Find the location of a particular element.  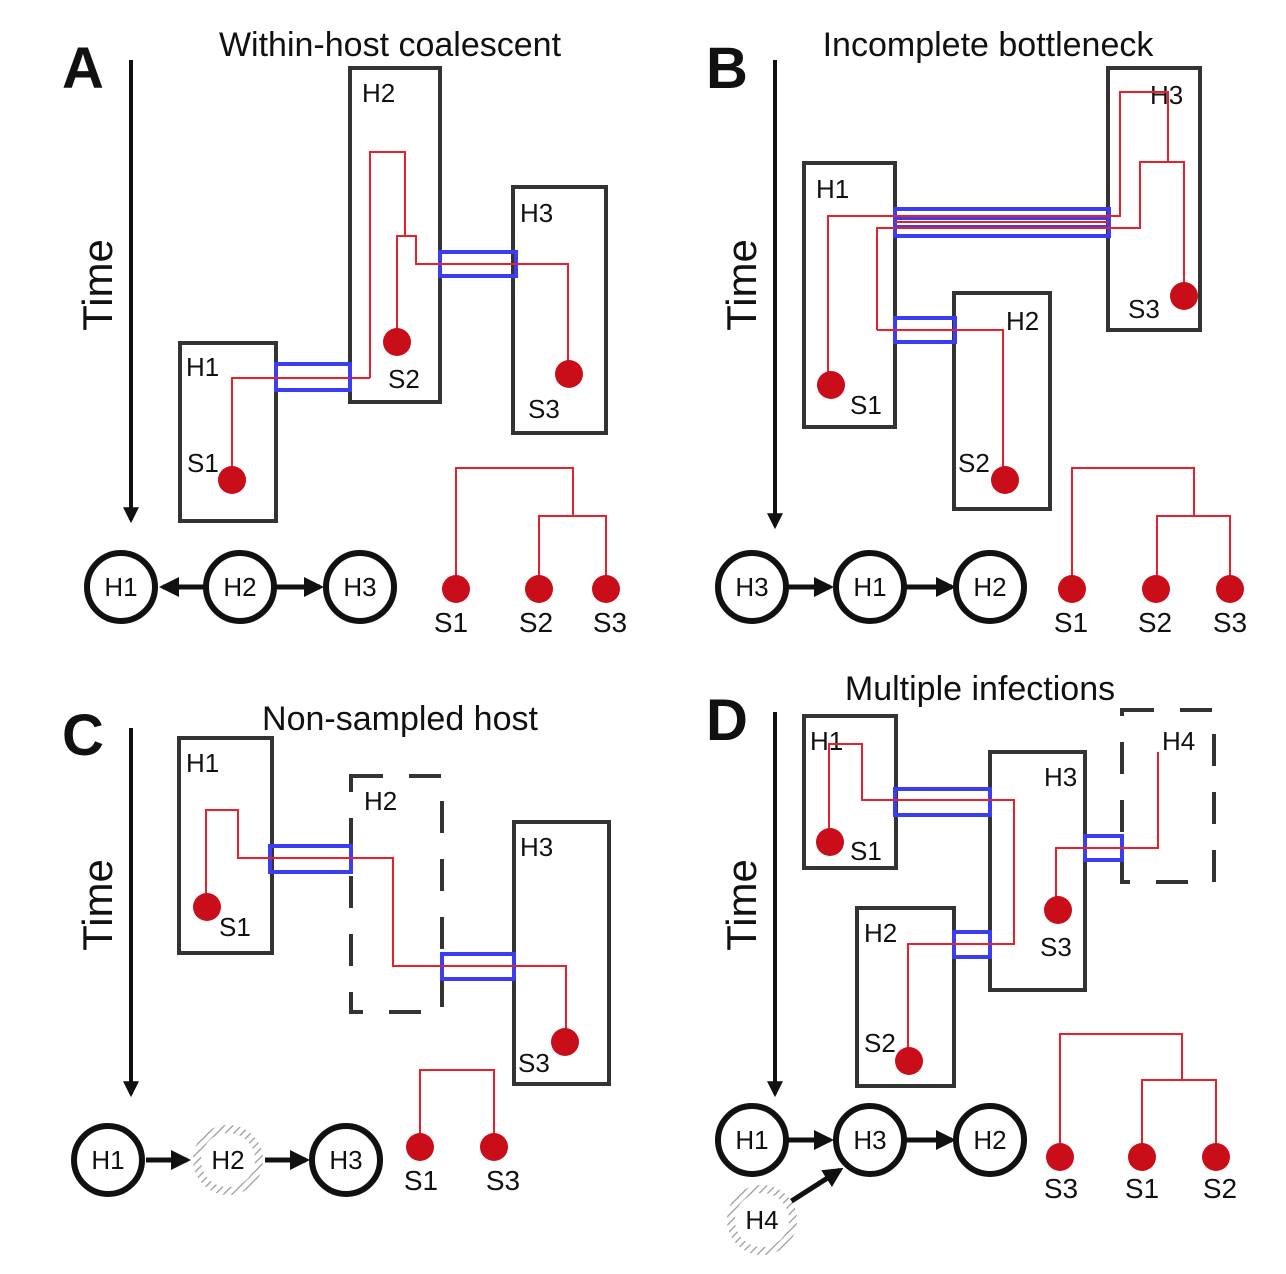

panel-title: Within-host coalescent is located at coordinates (390, 45).